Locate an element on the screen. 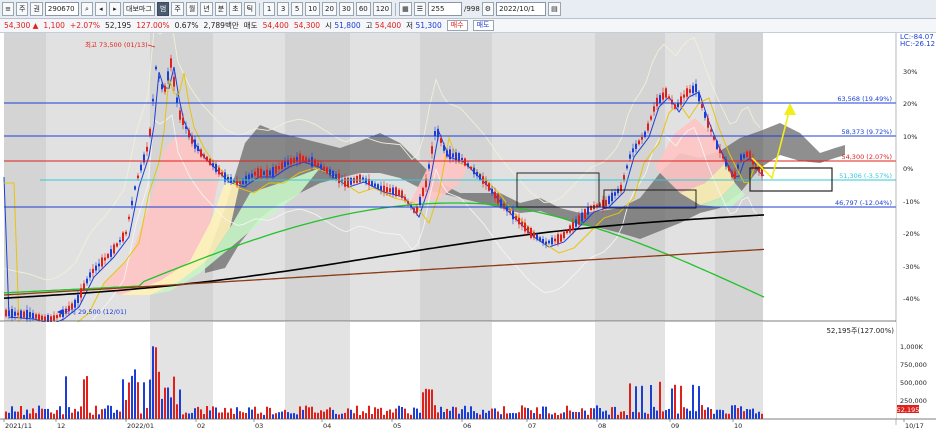 Image resolution: width=936 pixels, height=431 pixels. next-icon: ▸ is located at coordinates (114, 9).